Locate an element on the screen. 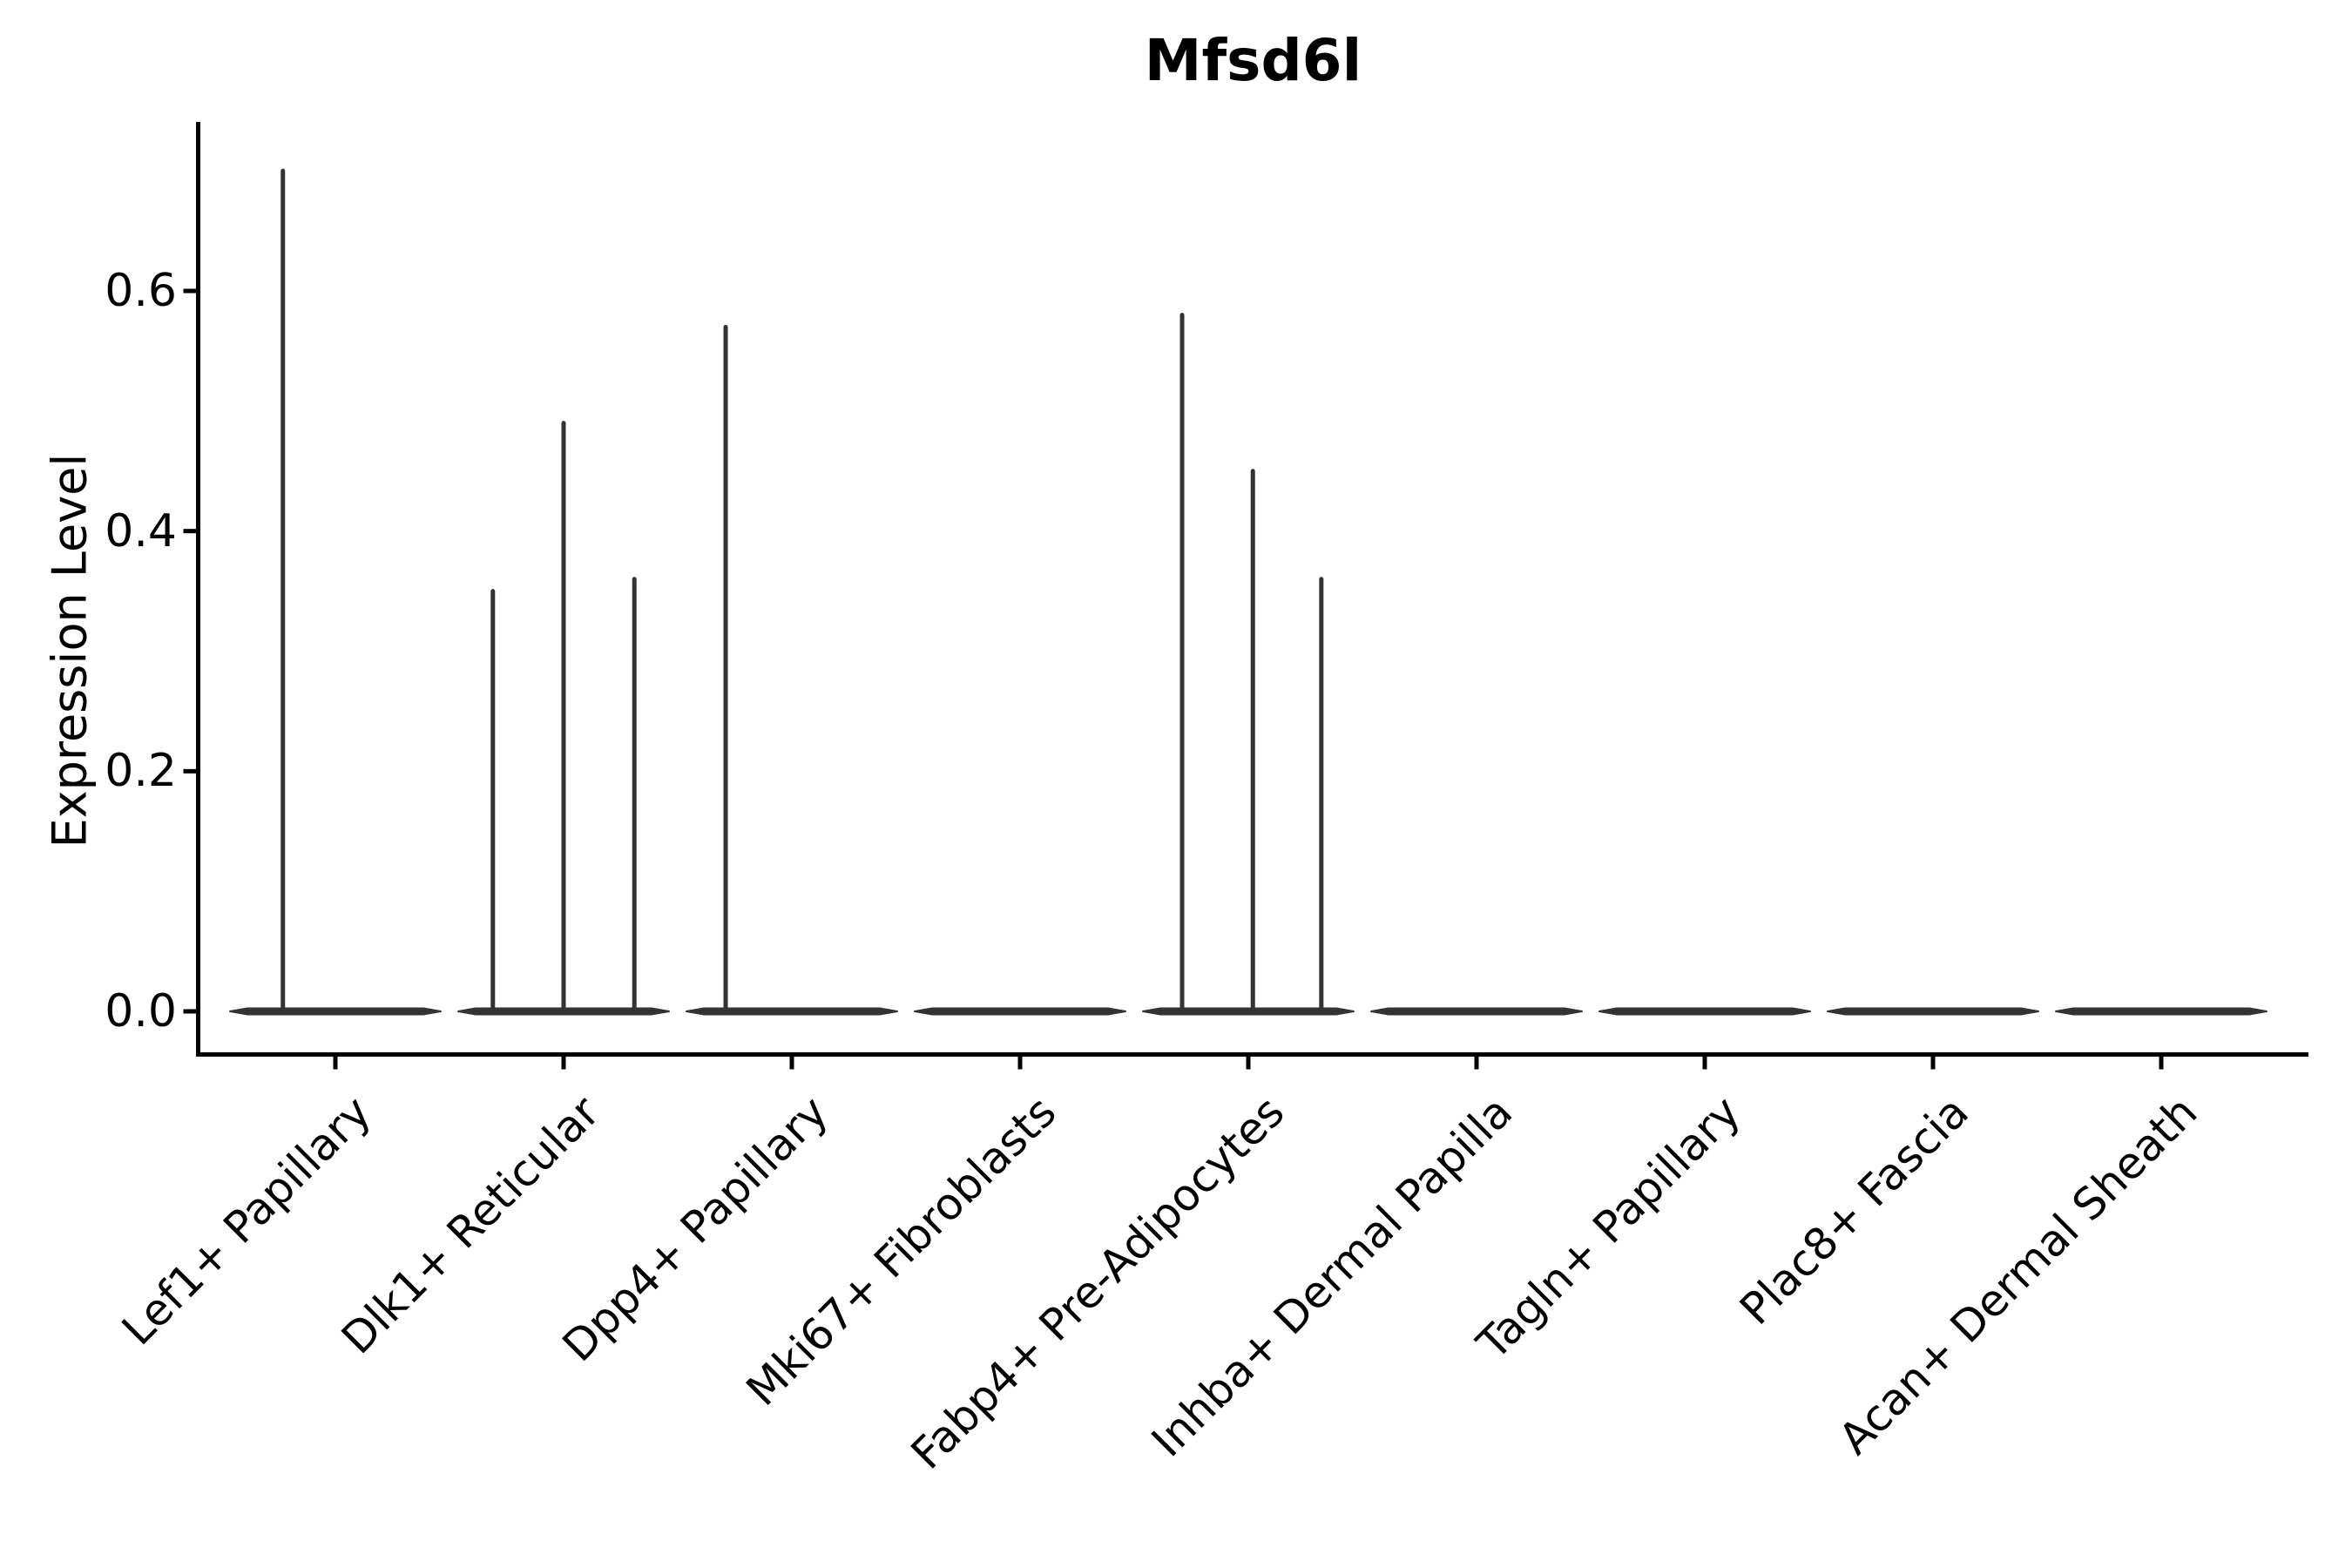 The image size is (2352, 1568). y-tick-label-0.0: 0.0 is located at coordinates (141, 1011).